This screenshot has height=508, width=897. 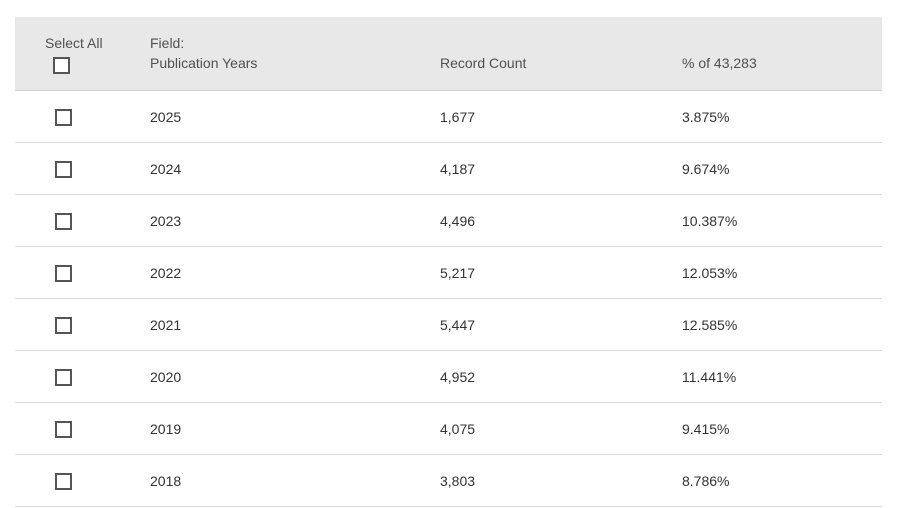 I want to click on table-row: 2019 4,075 9.415%, so click(x=448, y=429).